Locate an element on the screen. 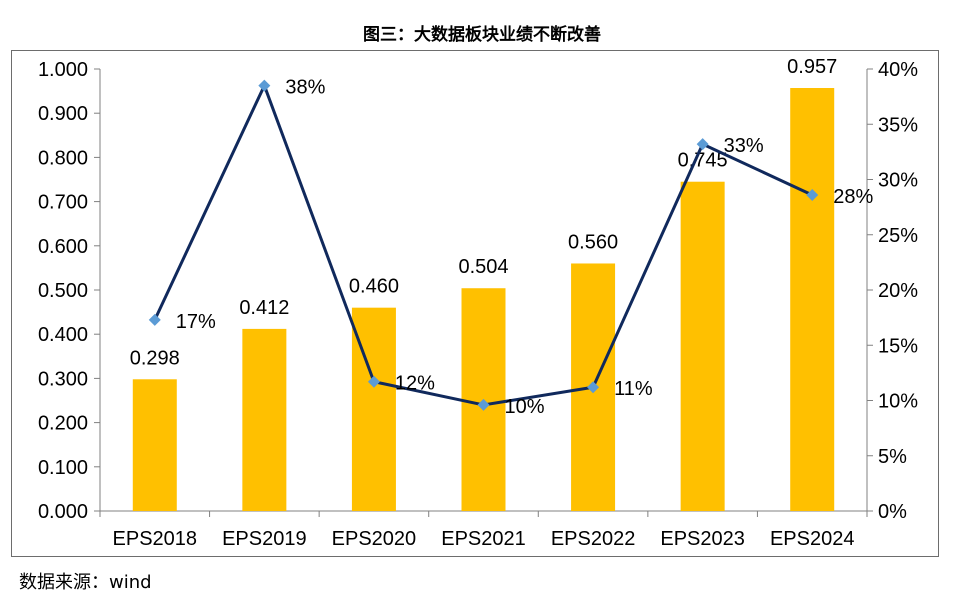 The image size is (964, 606). x-tick-label: EPS2019 is located at coordinates (264, 539).